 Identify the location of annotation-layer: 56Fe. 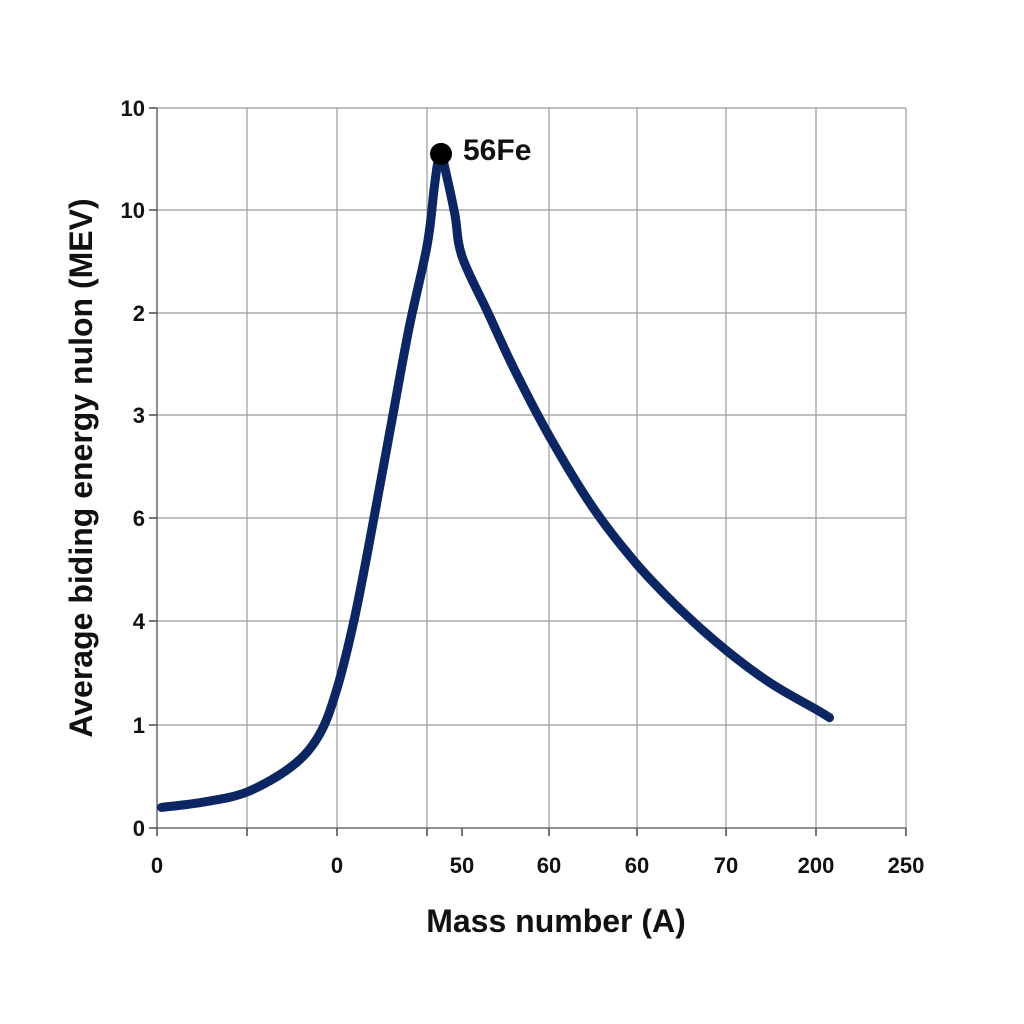
(480, 150).